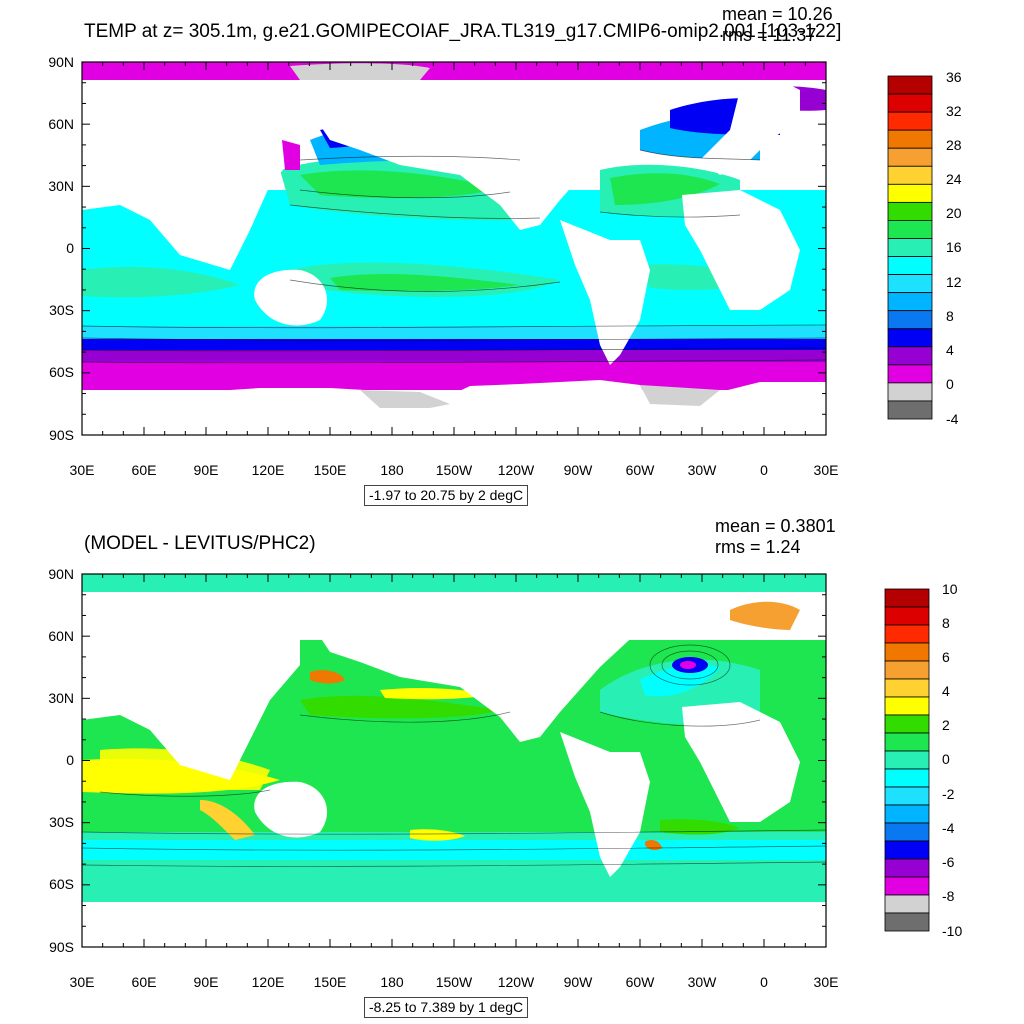 Image resolution: width=1024 pixels, height=1024 pixels. What do you see at coordinates (61, 248) in the screenshot?
I see `top-lat-axis-labels: 90N 60N 30N 0 30S 60S 90S` at bounding box center [61, 248].